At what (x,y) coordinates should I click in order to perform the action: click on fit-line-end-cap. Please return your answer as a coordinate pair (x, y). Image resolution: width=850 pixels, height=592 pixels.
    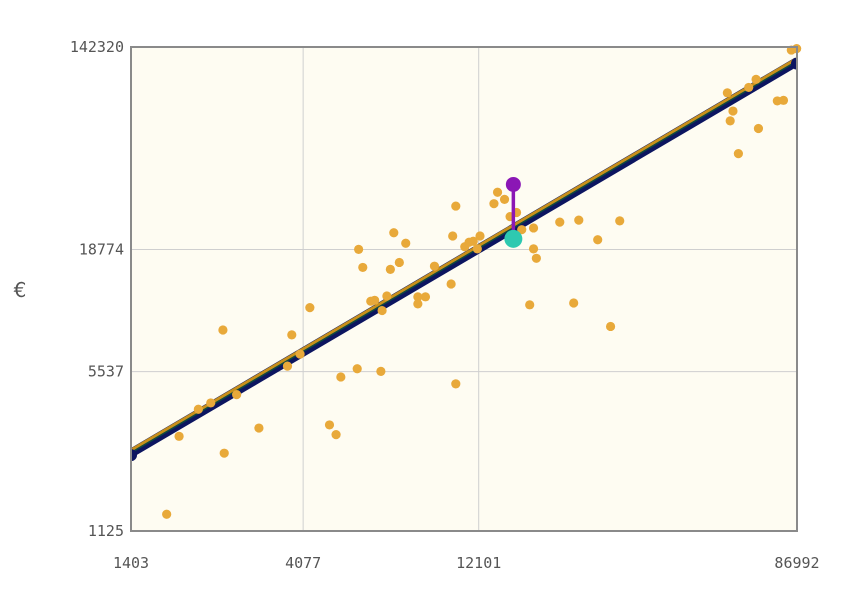
    Looking at the image, I should click on (794, 63).